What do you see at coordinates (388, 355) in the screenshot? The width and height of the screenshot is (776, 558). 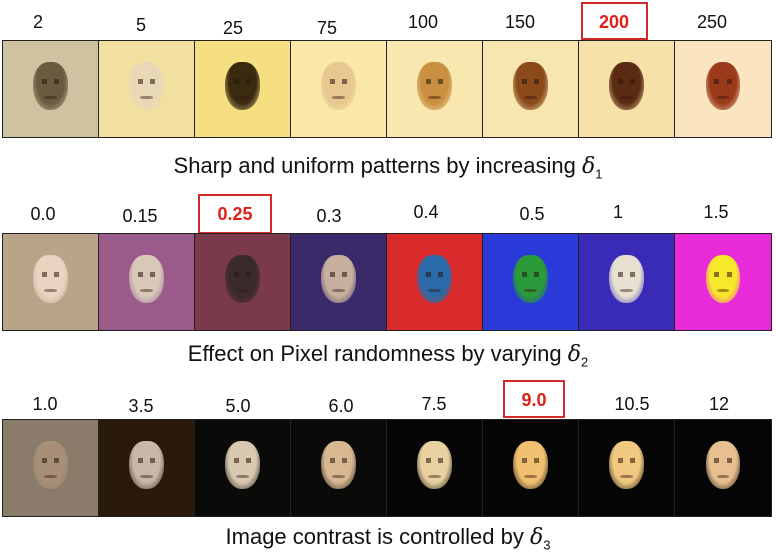 I see `caption-2: Effect on Pixel randomness by varying δ2` at bounding box center [388, 355].